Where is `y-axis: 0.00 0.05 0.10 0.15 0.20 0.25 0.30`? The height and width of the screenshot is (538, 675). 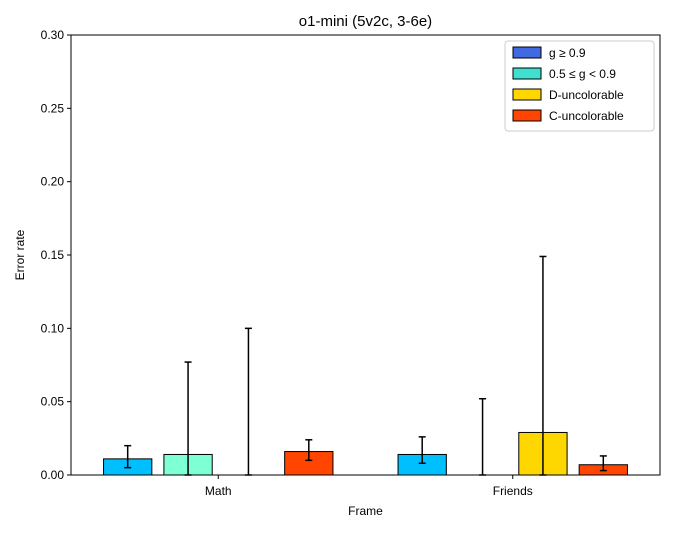 y-axis: 0.00 0.05 0.10 0.15 0.20 0.25 0.30 is located at coordinates (56, 255).